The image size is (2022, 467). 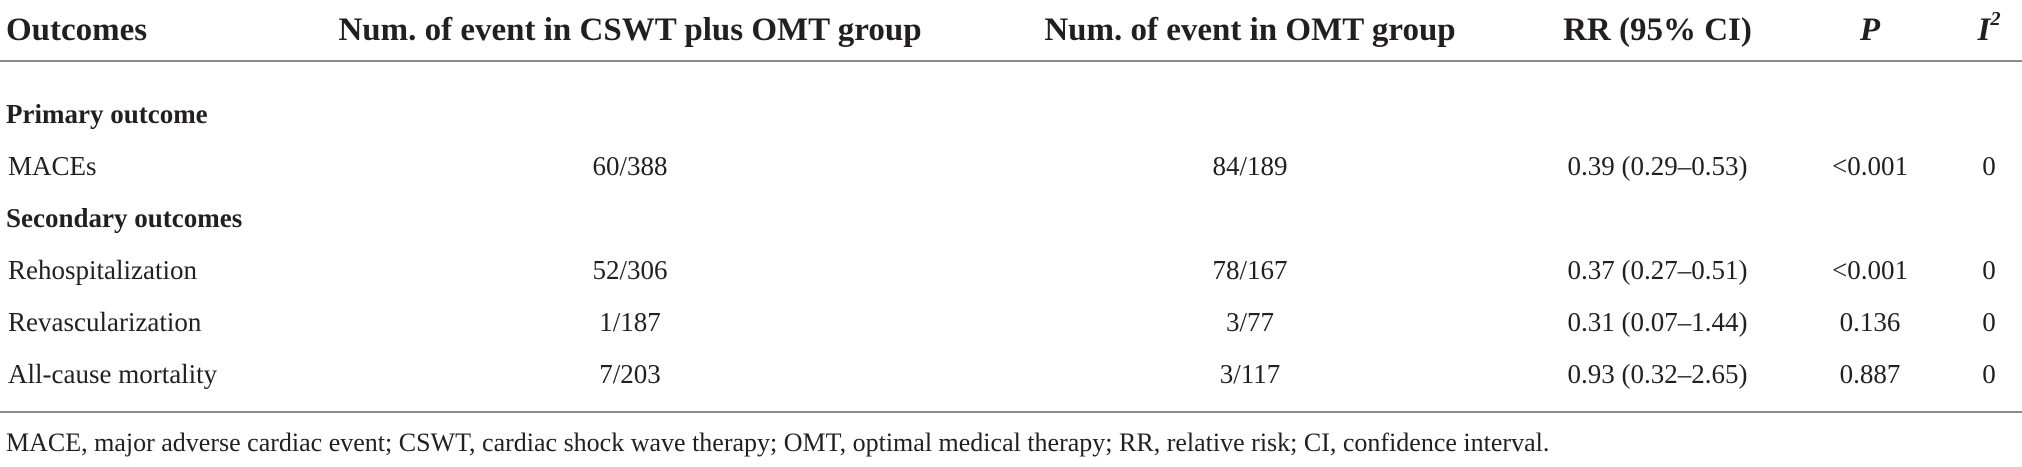 What do you see at coordinates (1250, 270) in the screenshot?
I see `cell-omt: 78/167` at bounding box center [1250, 270].